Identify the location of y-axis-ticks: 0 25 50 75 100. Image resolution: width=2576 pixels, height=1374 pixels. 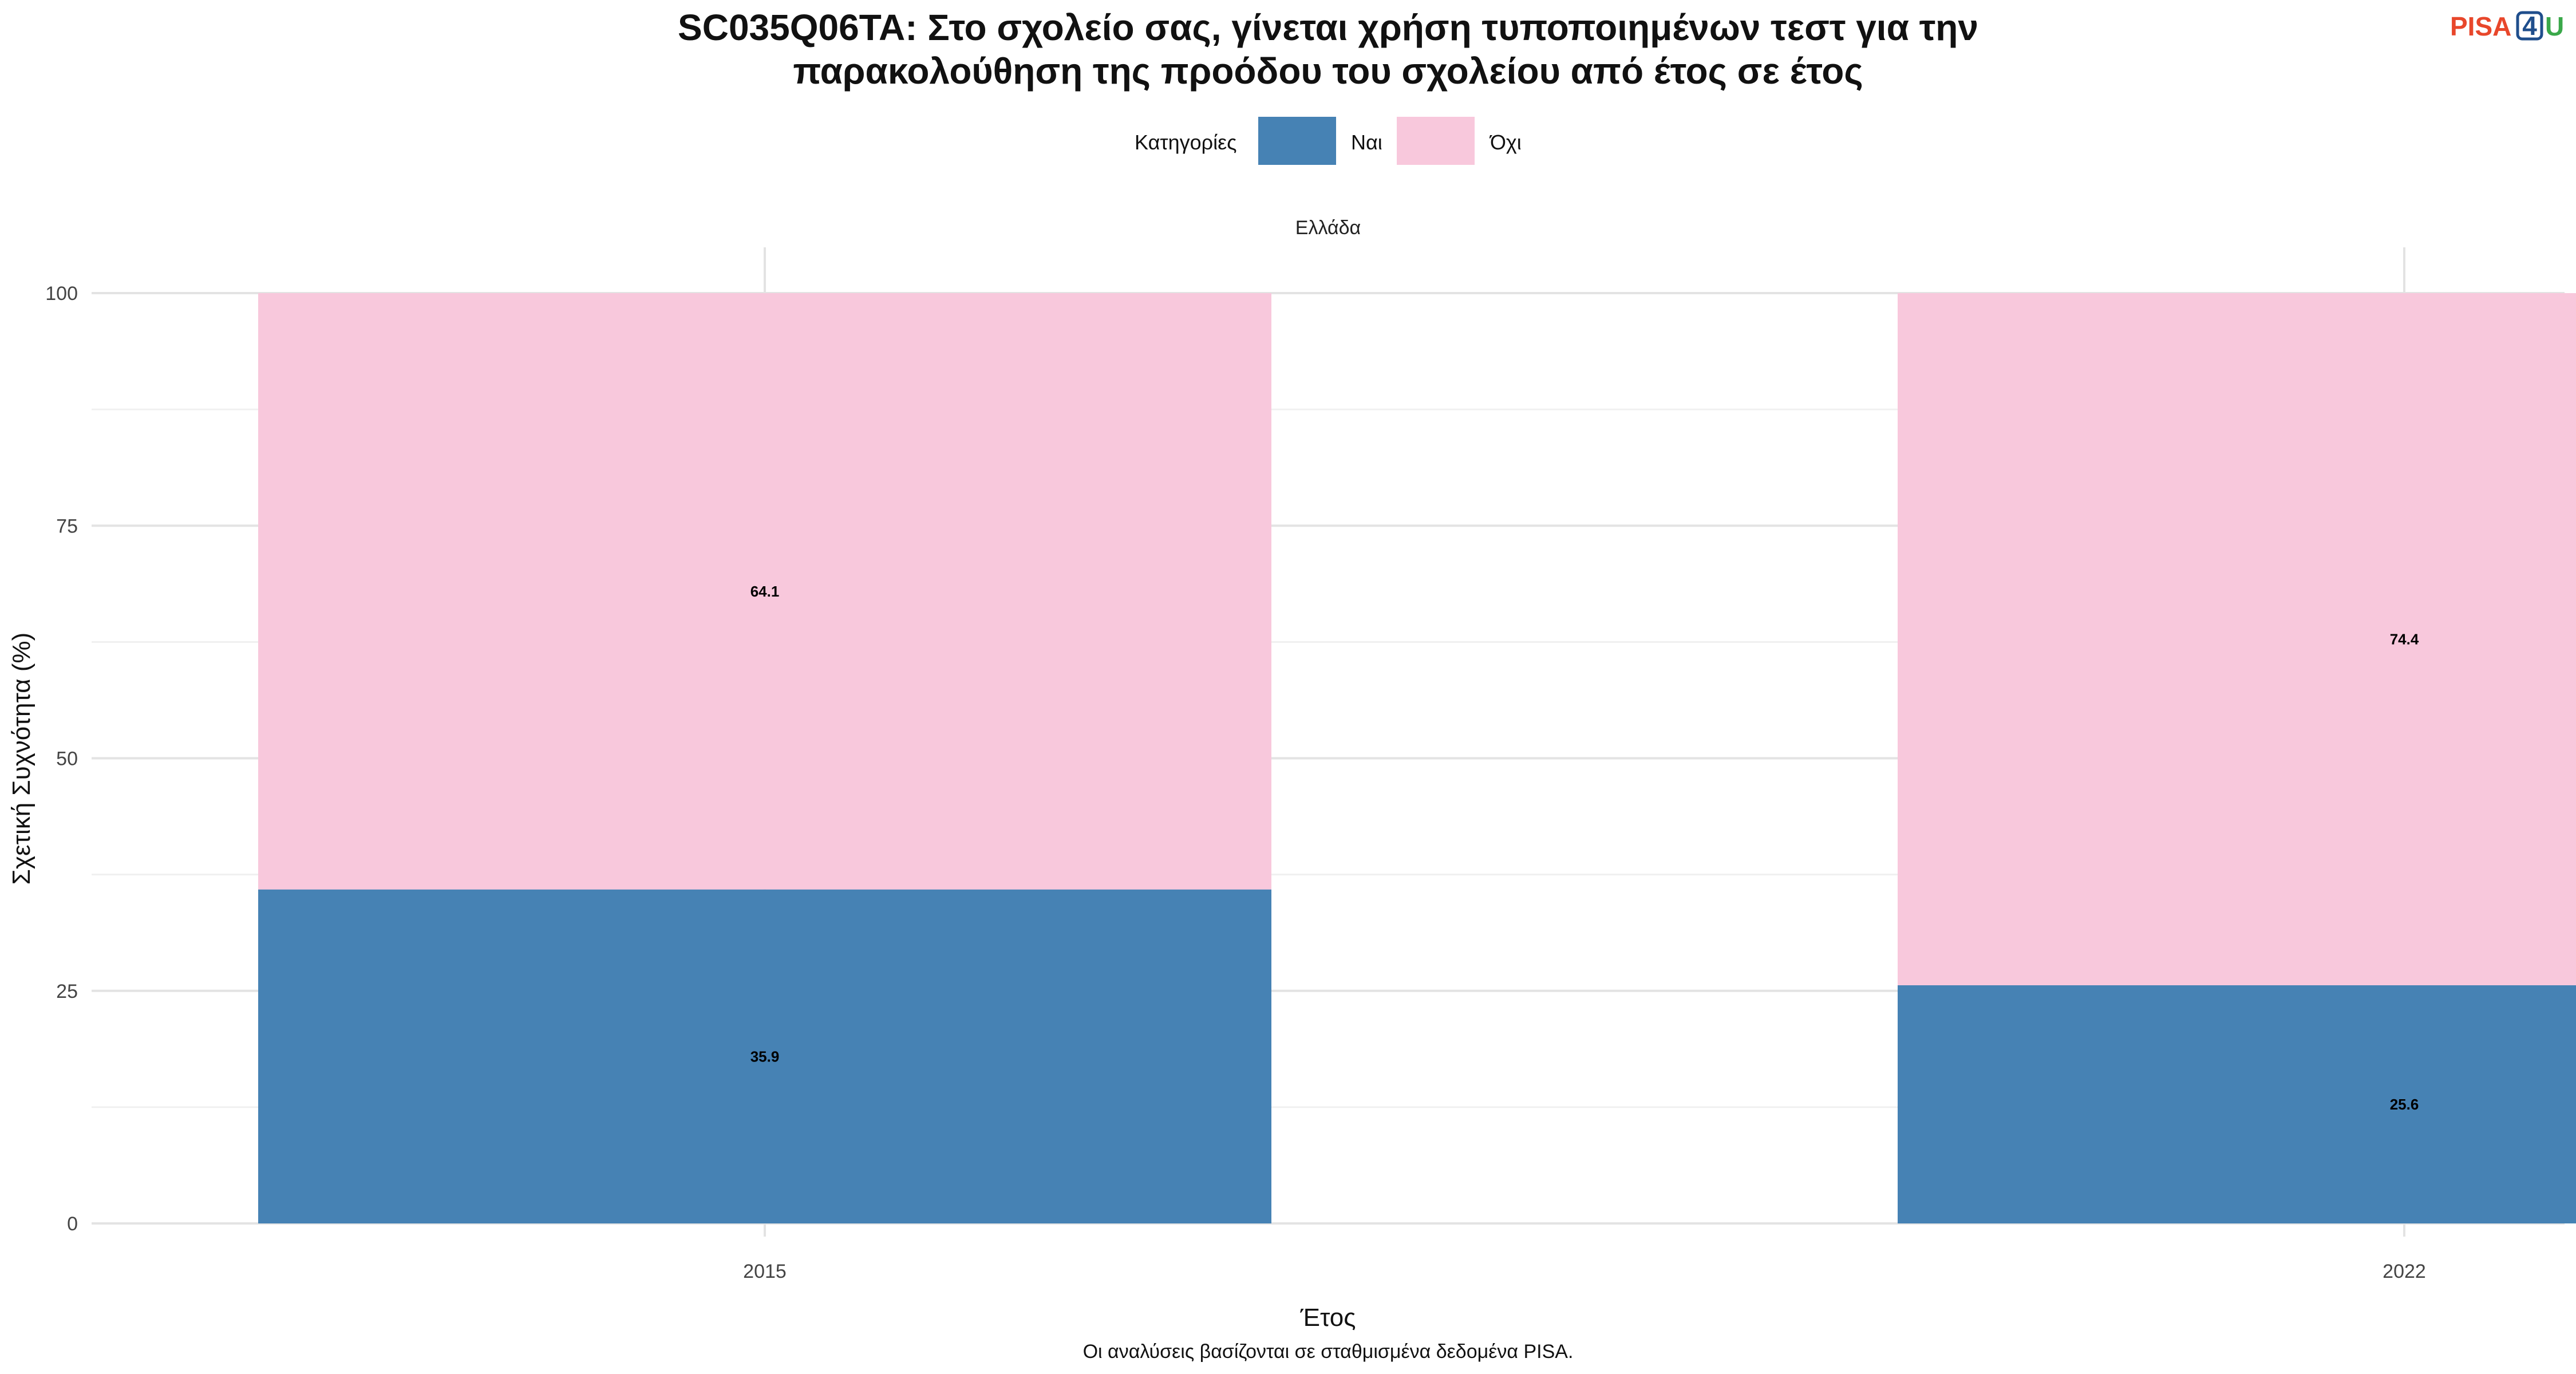
(61, 759).